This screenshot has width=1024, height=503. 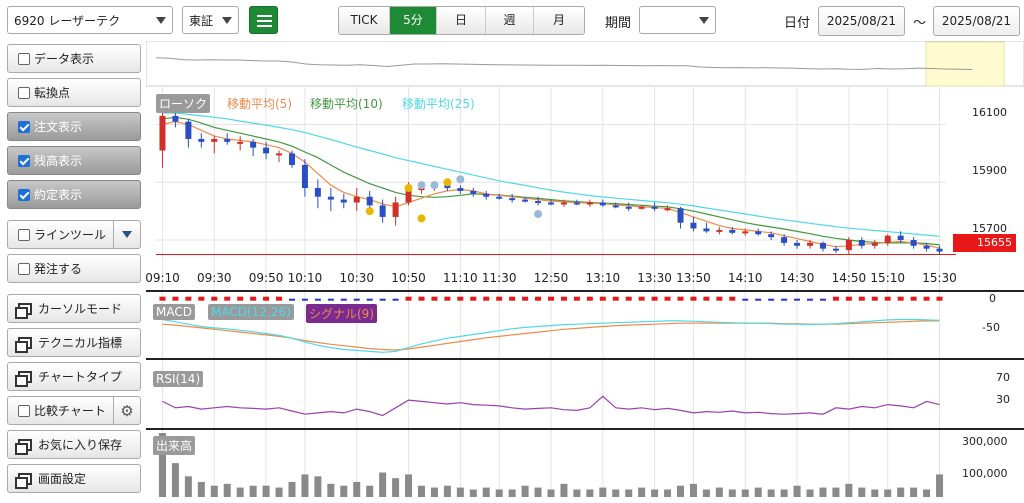 I want to click on sidebar-item-order-display: 注文表示, so click(x=74, y=126).